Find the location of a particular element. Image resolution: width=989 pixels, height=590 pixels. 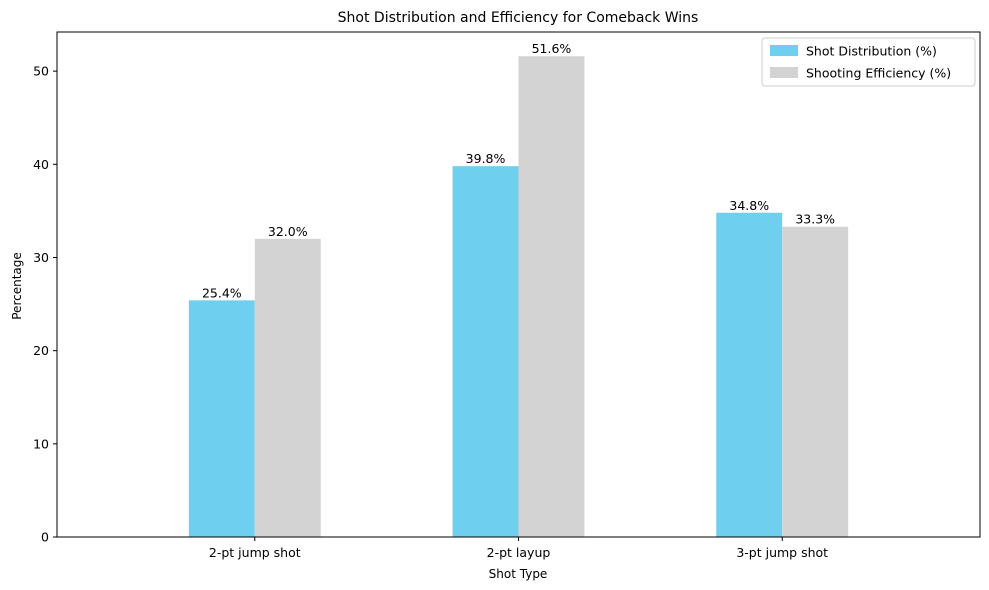

legend-swatch-efficiency is located at coordinates (784, 72).